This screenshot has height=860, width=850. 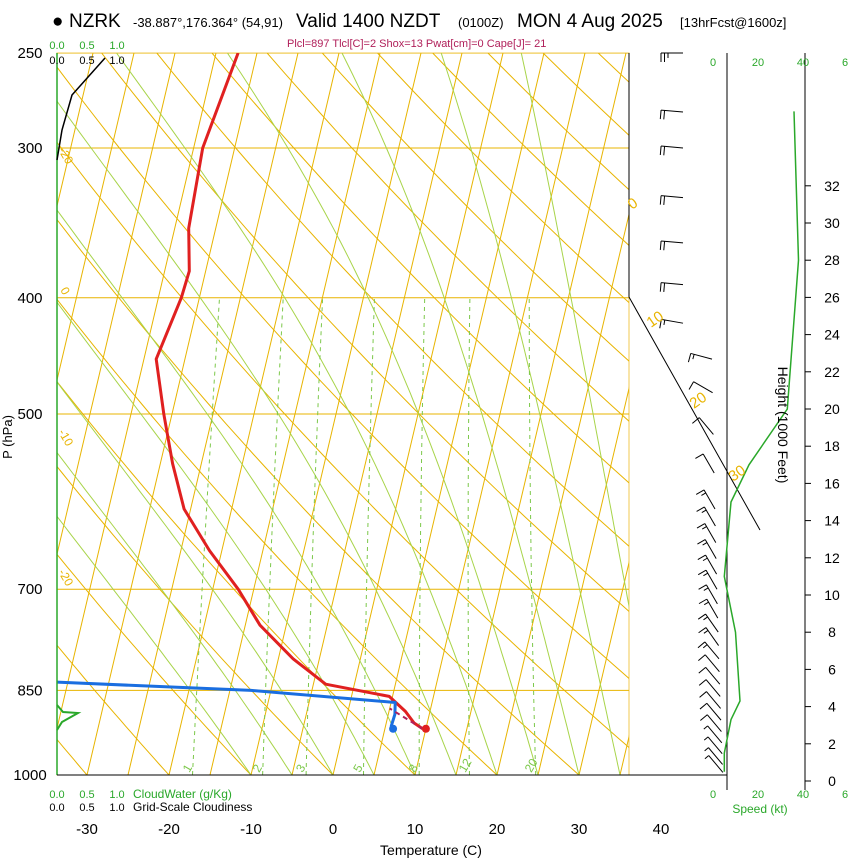 What do you see at coordinates (86, 795) in the screenshot?
I see `cloudwater-bottom-tick: 0.5` at bounding box center [86, 795].